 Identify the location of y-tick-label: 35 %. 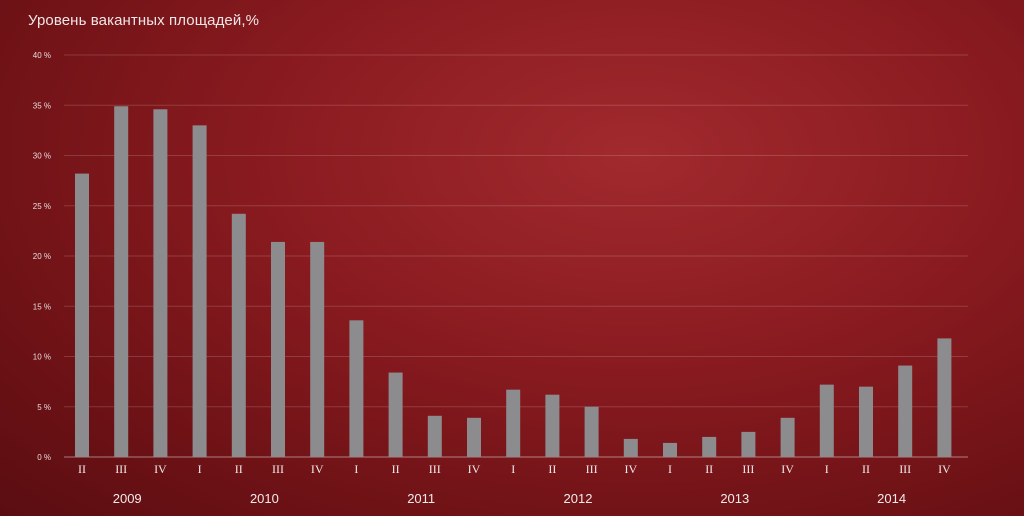
(42, 105).